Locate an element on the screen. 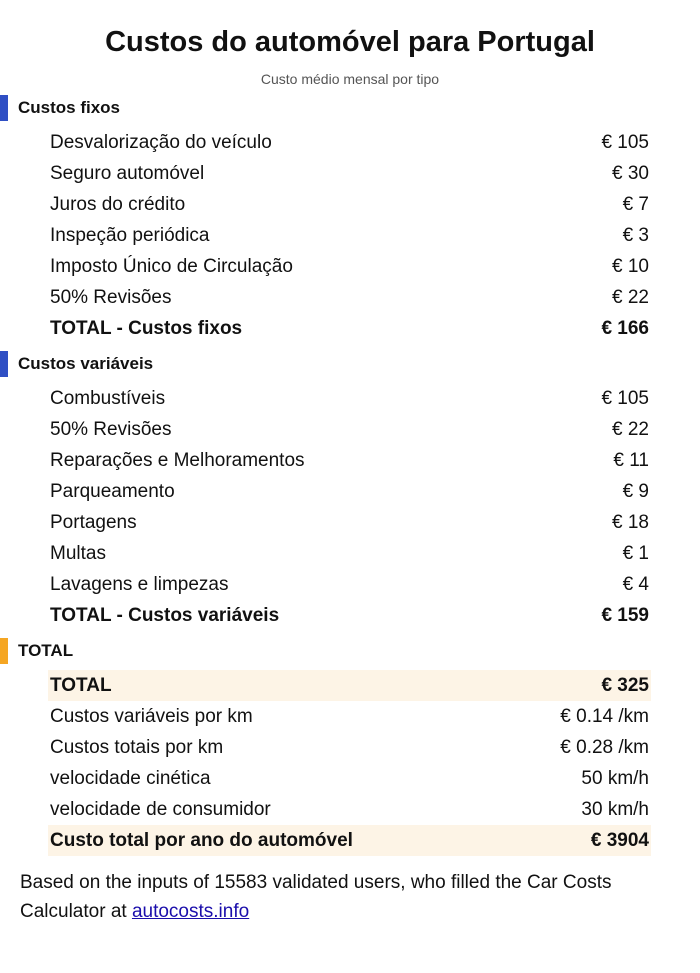 This screenshot has height=973, width=700. row-value: € 1 is located at coordinates (635, 553).